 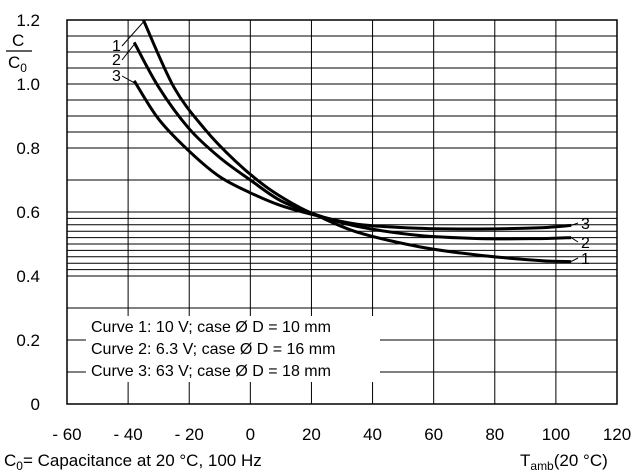 I want to click on x-tick-label: 40, so click(x=372, y=434).